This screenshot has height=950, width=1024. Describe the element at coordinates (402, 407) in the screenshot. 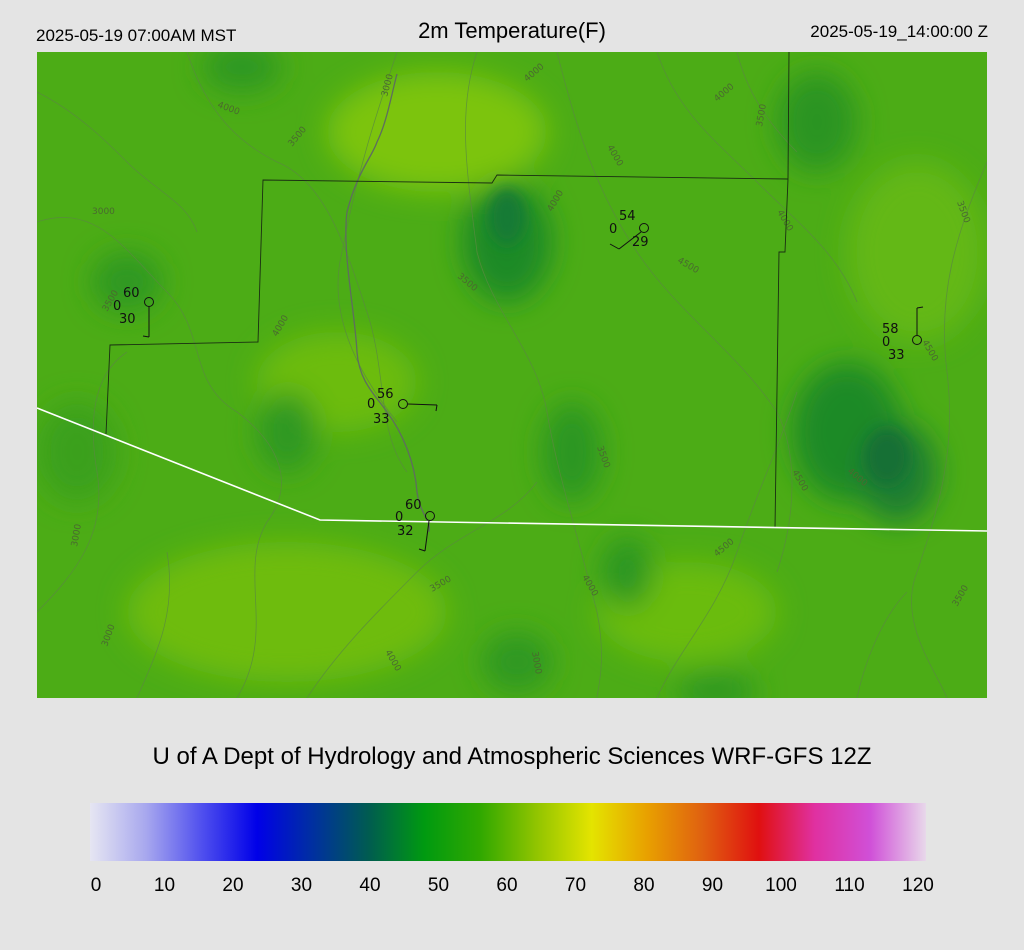

I see `station-plot: 56 0 33` at that location.